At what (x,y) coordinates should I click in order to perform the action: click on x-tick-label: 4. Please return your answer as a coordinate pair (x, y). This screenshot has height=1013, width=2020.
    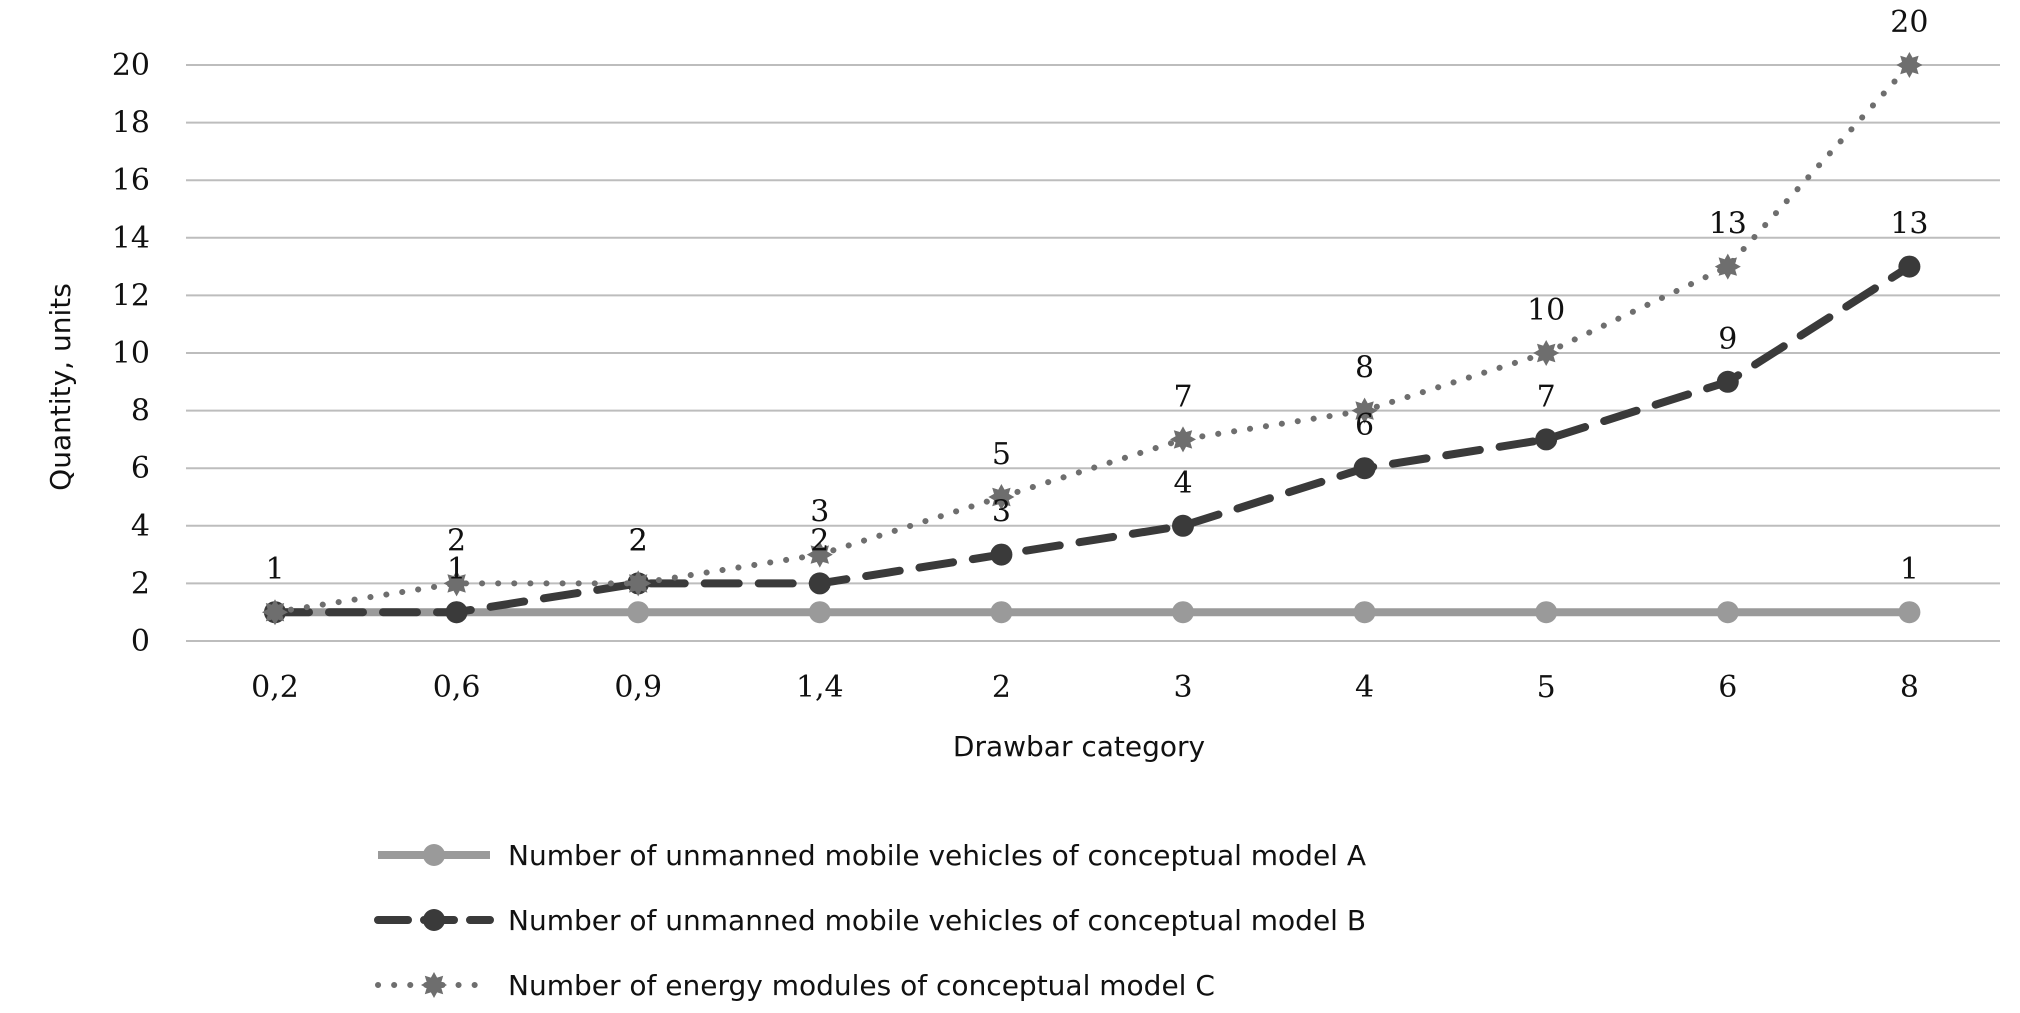
    Looking at the image, I should click on (1364, 687).